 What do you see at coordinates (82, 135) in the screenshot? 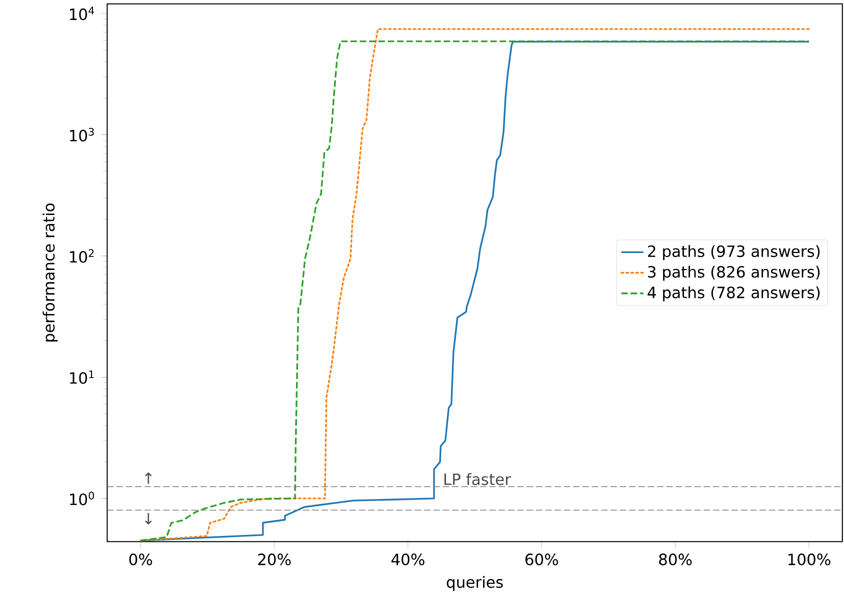
I see `y-tick-label: 10$^{3}$` at bounding box center [82, 135].